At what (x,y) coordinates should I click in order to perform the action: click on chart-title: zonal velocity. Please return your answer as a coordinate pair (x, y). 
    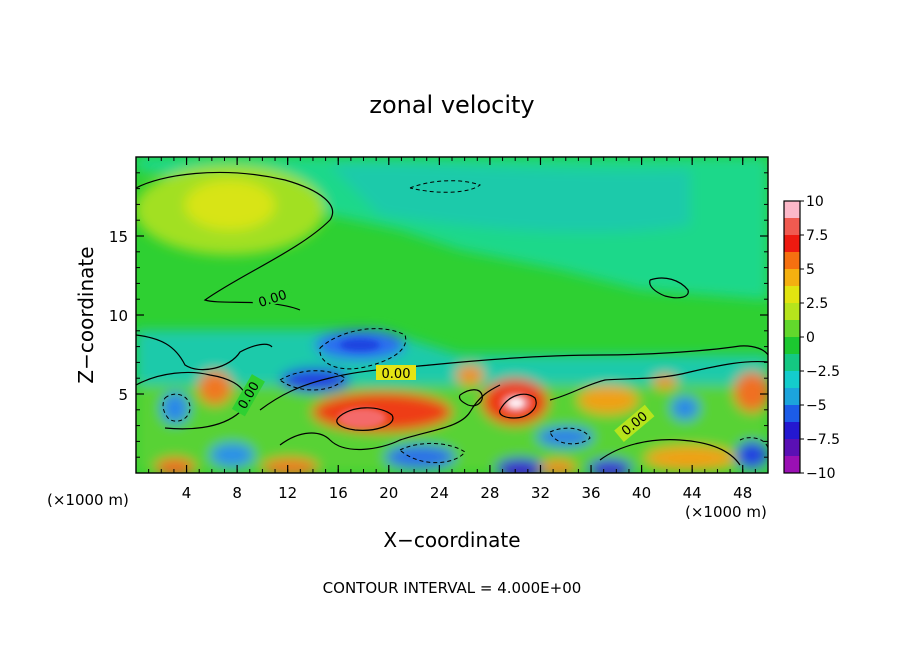
    Looking at the image, I should click on (451, 105).